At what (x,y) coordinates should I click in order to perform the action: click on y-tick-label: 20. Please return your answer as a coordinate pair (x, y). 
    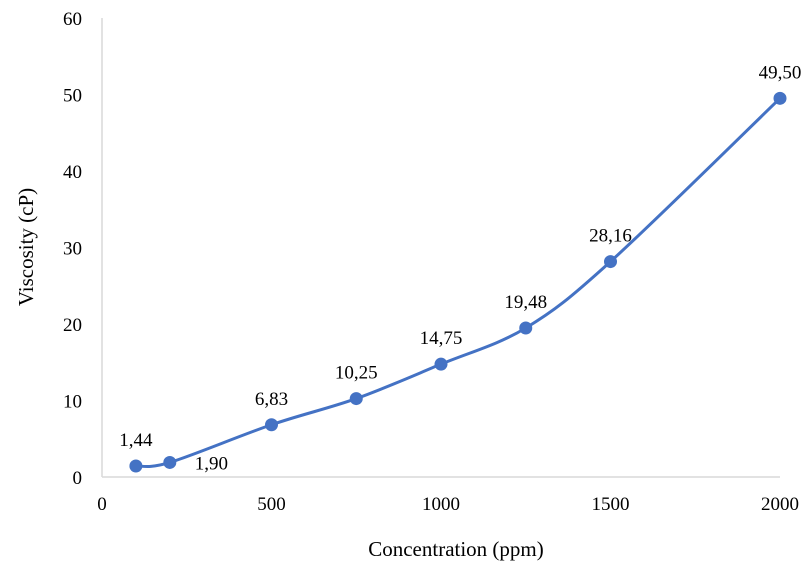
    Looking at the image, I should click on (72, 325).